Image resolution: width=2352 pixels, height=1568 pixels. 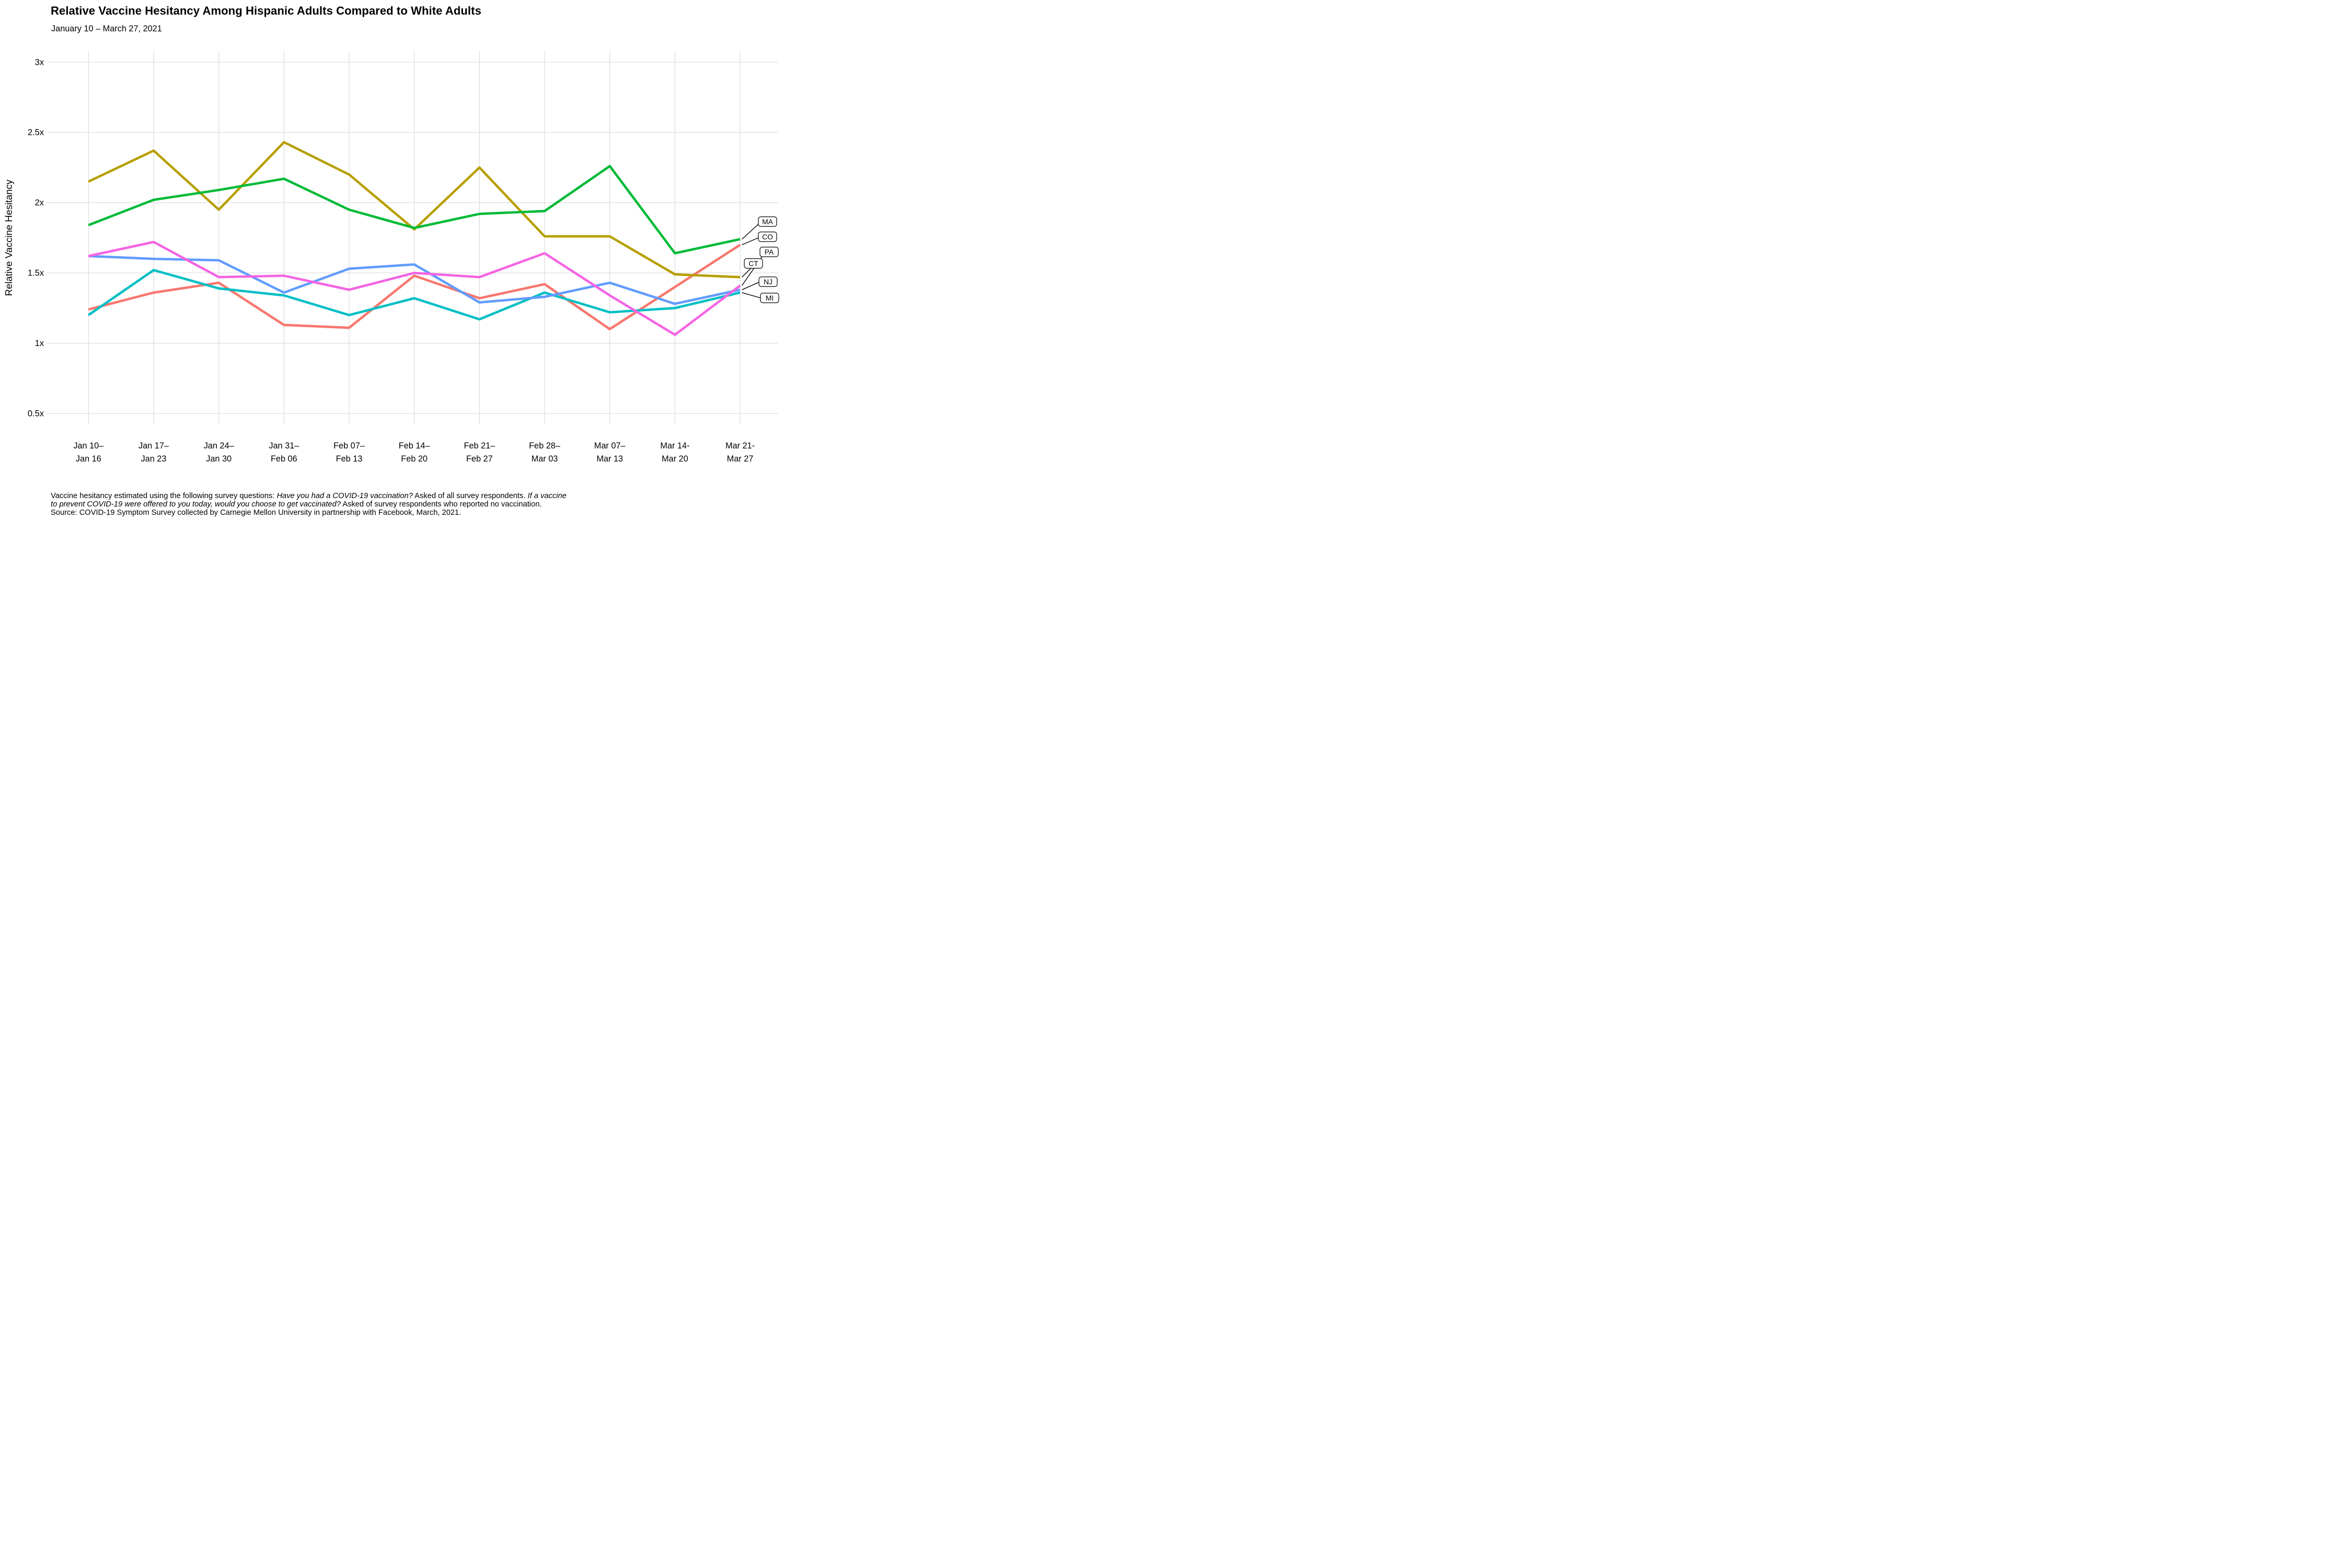 I want to click on y-tick-label: 3x, so click(x=39, y=62).